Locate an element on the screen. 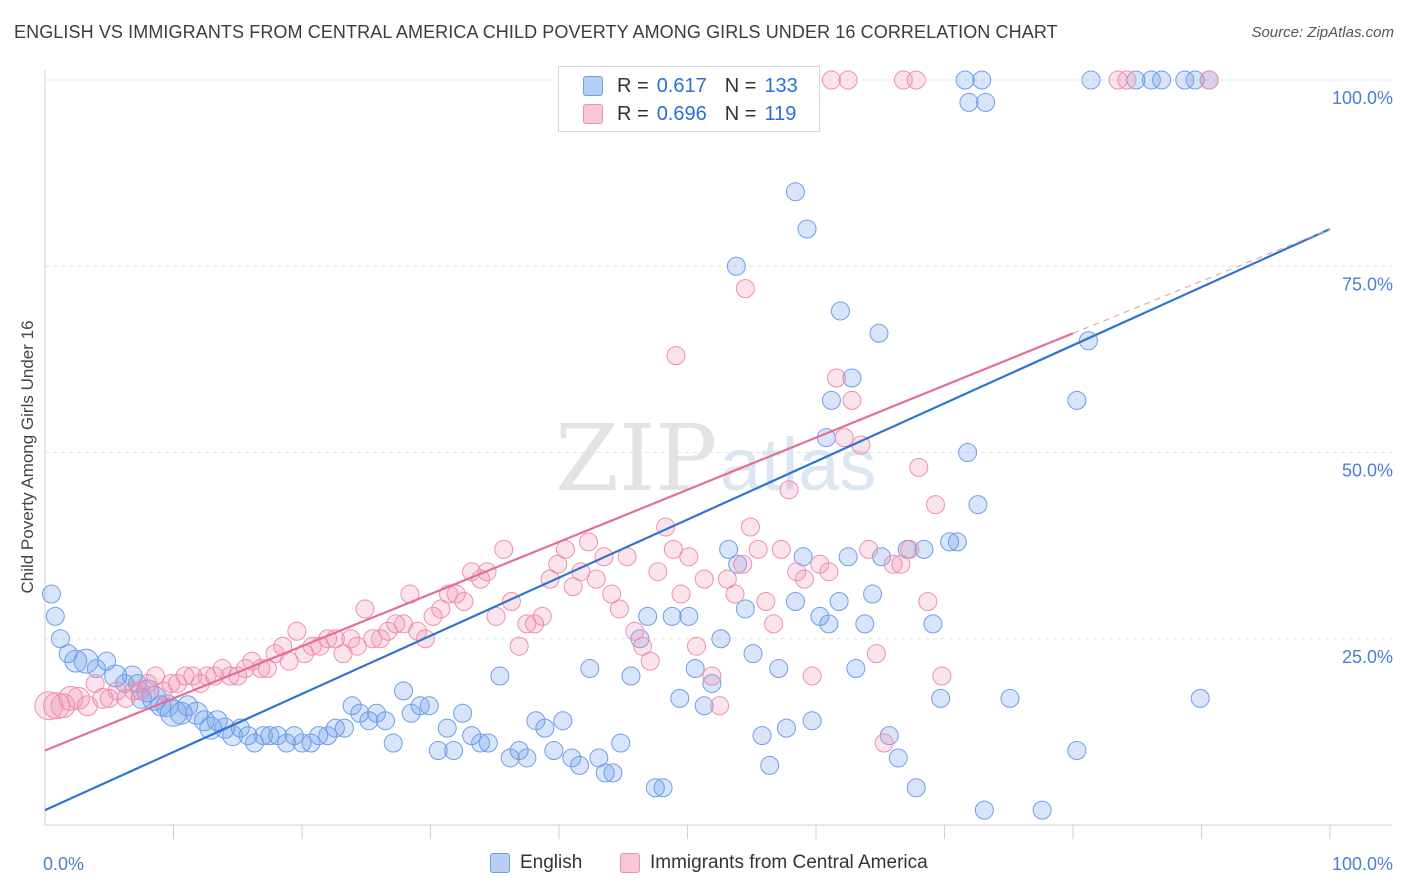  legend-label-english: English is located at coordinates (551, 862).